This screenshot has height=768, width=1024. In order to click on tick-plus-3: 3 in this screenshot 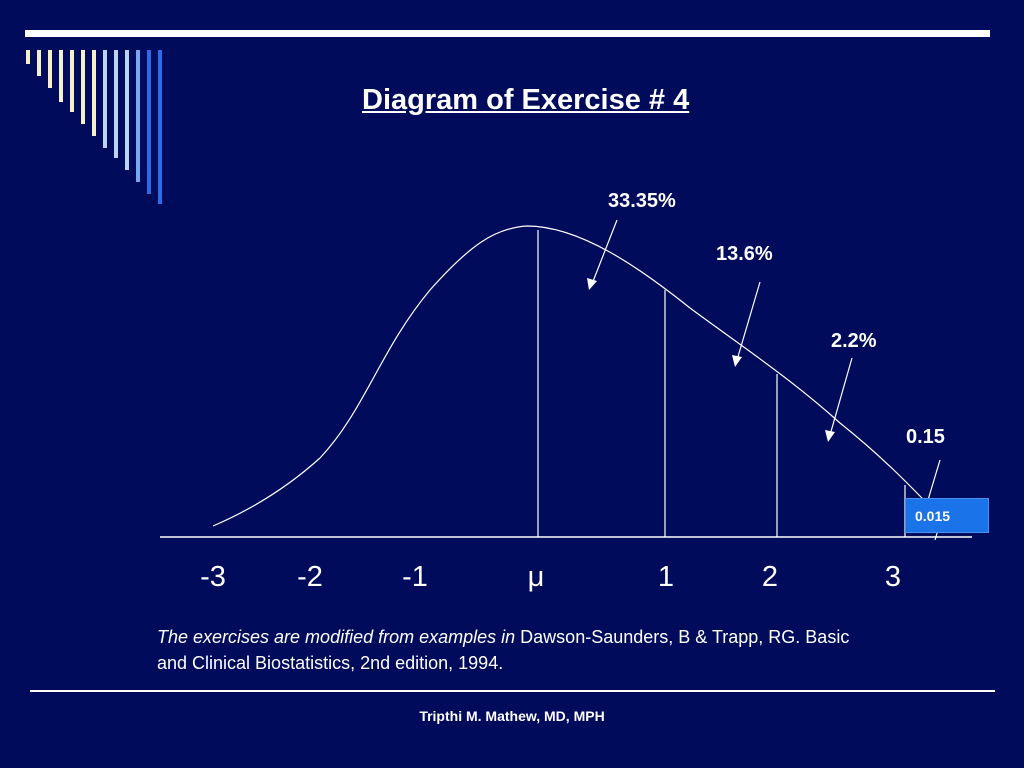, I will do `click(893, 577)`.